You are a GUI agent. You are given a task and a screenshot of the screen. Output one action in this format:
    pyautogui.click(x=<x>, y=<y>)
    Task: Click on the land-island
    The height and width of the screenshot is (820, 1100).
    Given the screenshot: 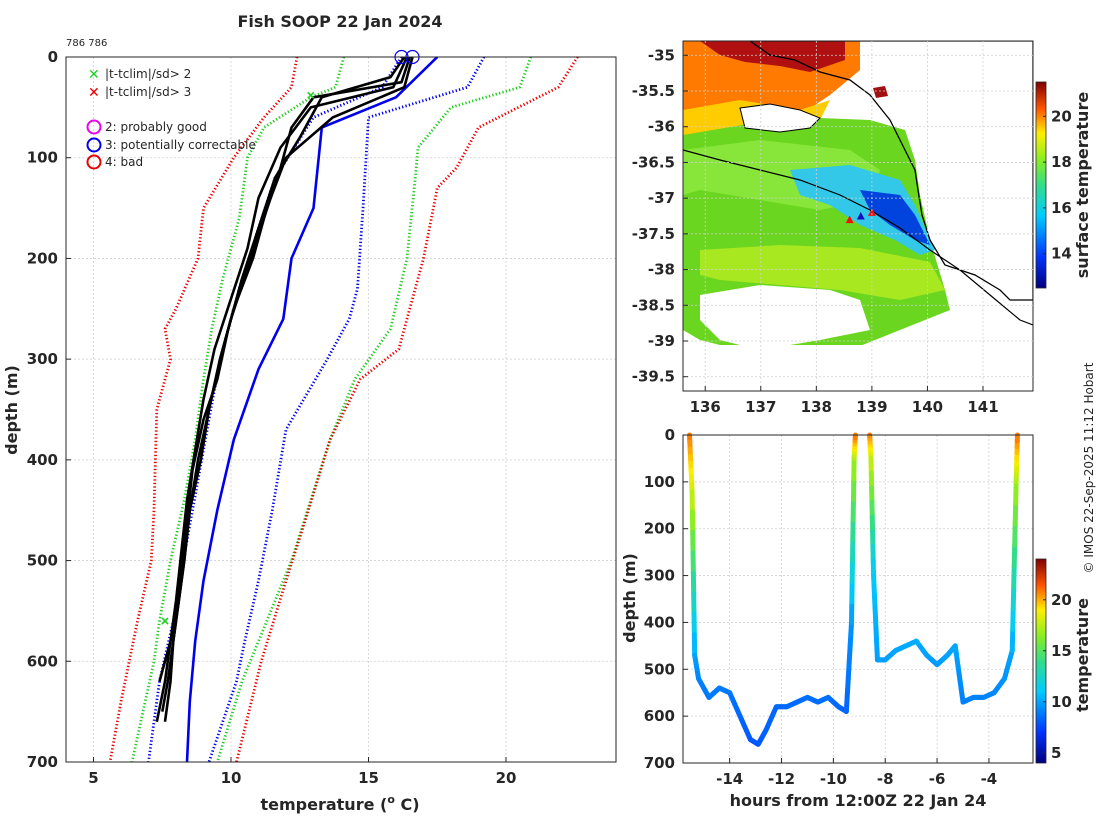 What is the action you would take?
    pyautogui.click(x=880, y=92)
    